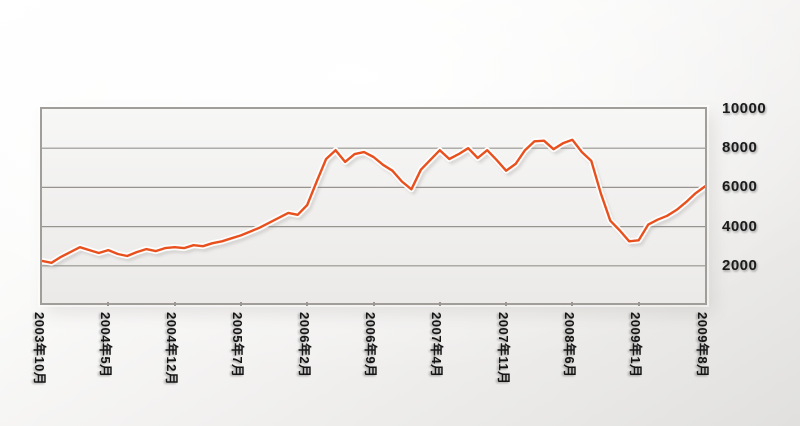 This screenshot has height=426, width=800. Describe the element at coordinates (740, 265) in the screenshot. I see `y-axis-label: 2000` at that location.